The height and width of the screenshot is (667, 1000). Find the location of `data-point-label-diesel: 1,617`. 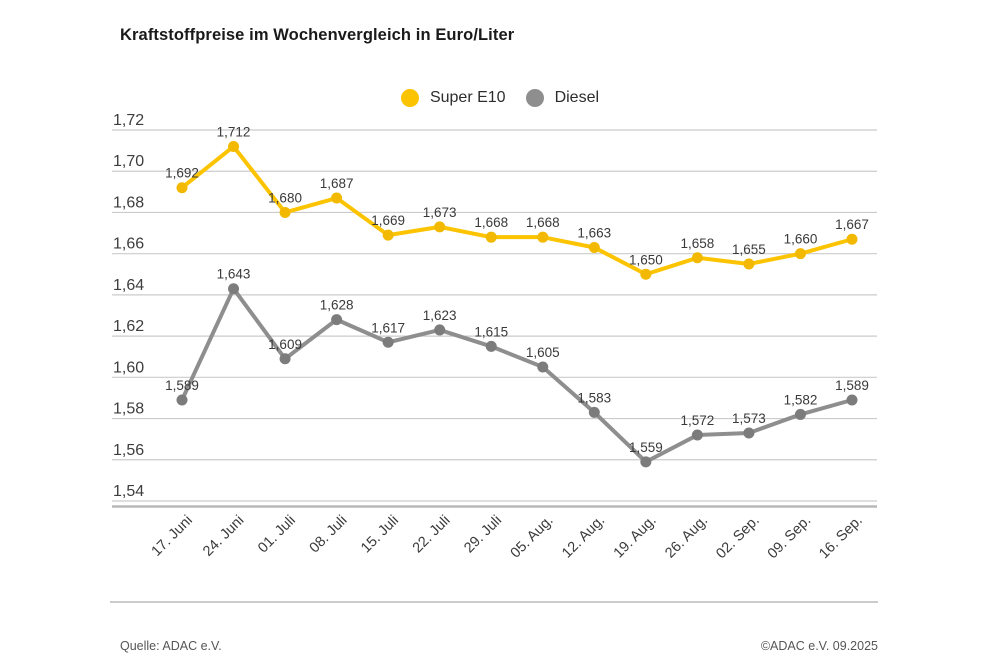

data-point-label-diesel: 1,617 is located at coordinates (388, 327).